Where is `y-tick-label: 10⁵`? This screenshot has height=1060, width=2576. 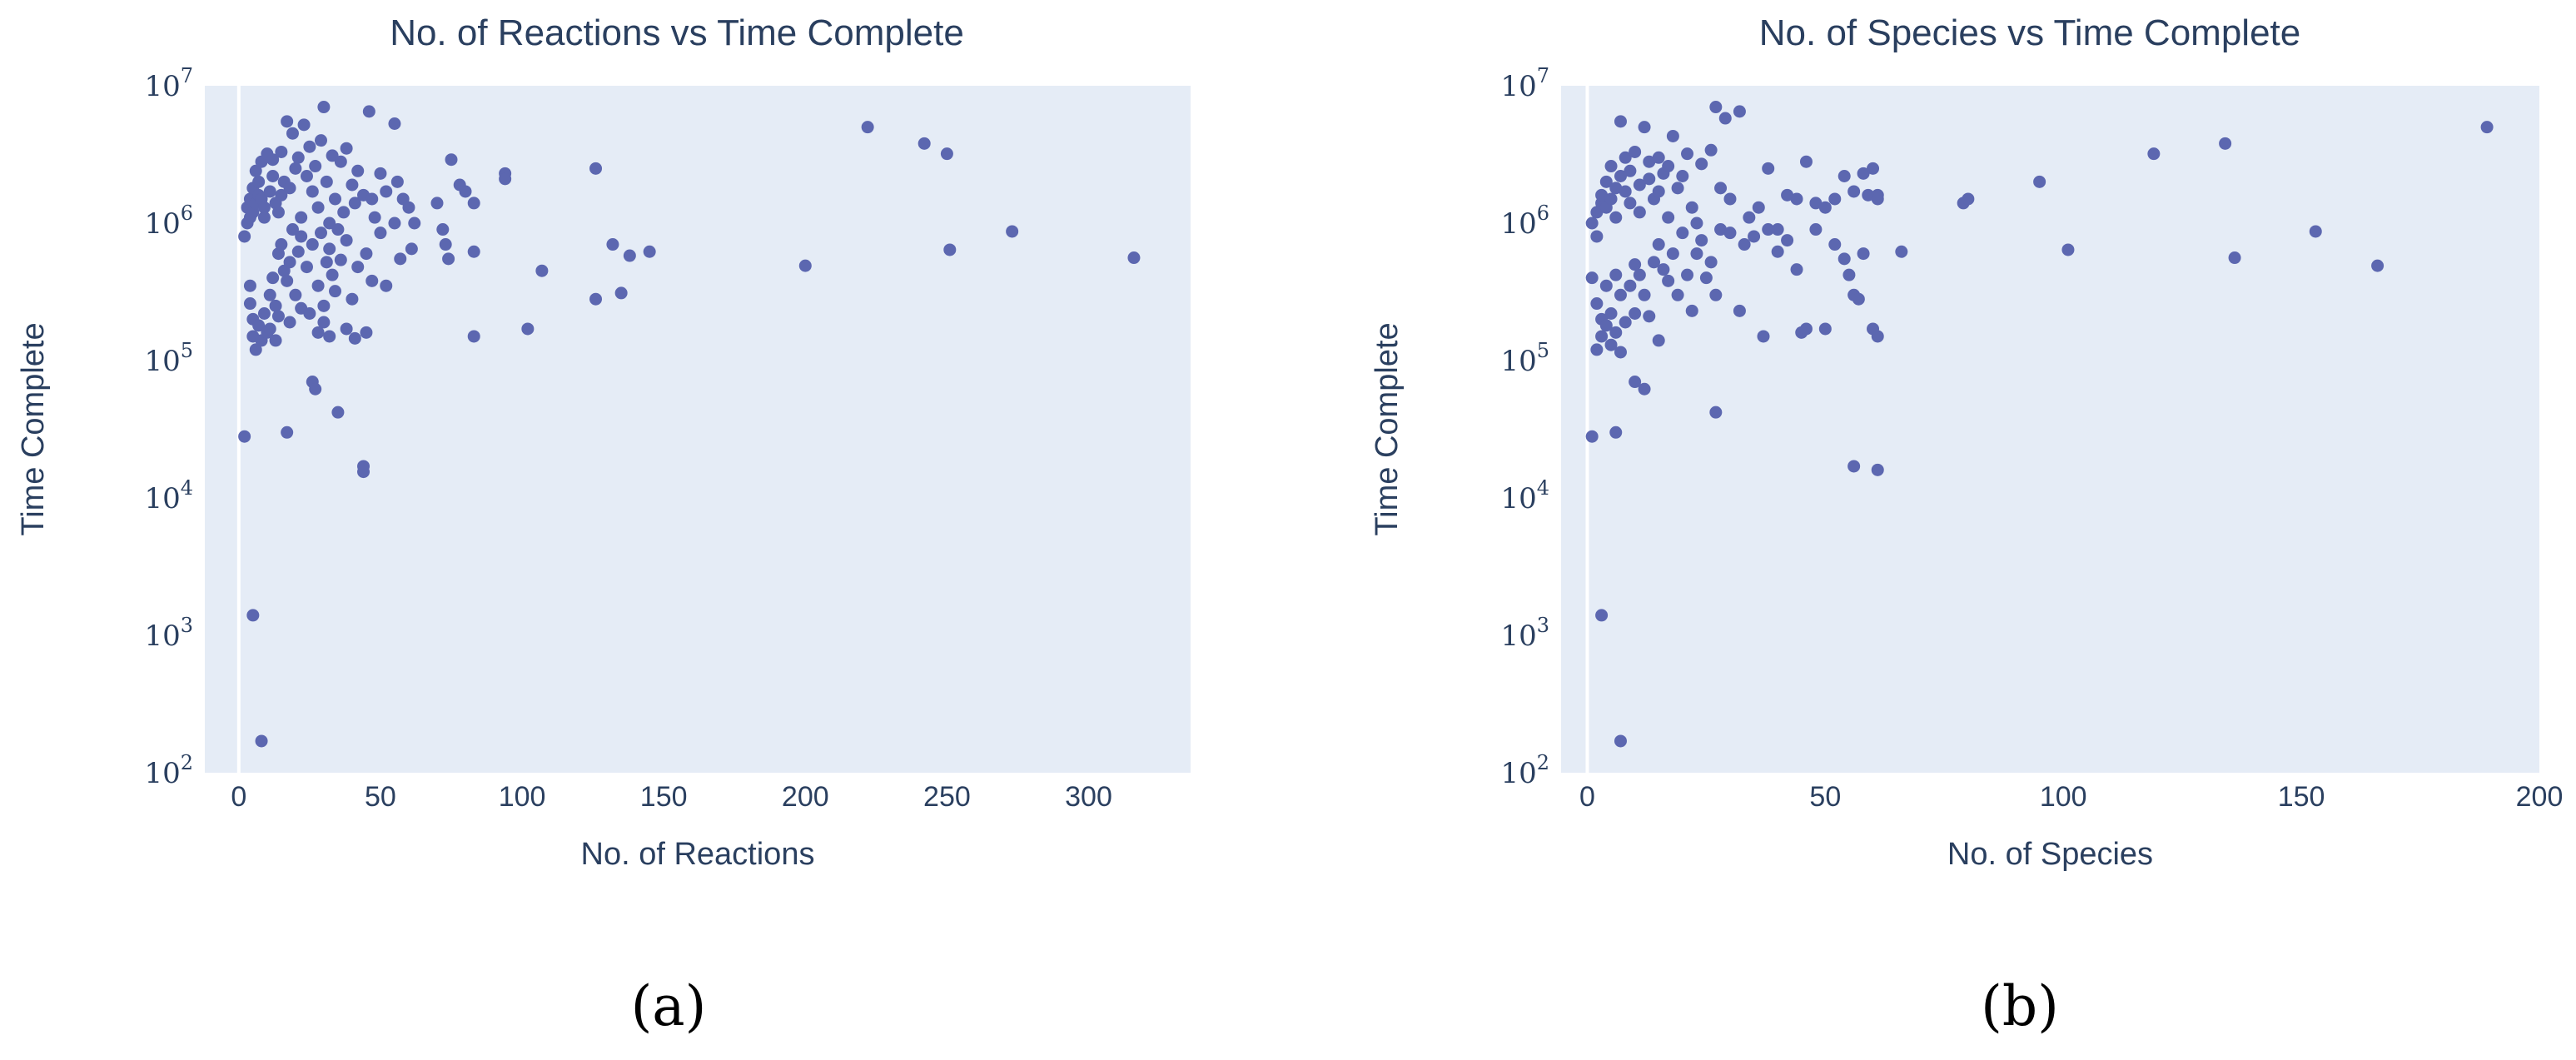
y-tick-label: 10⁵ is located at coordinates (1524, 358).